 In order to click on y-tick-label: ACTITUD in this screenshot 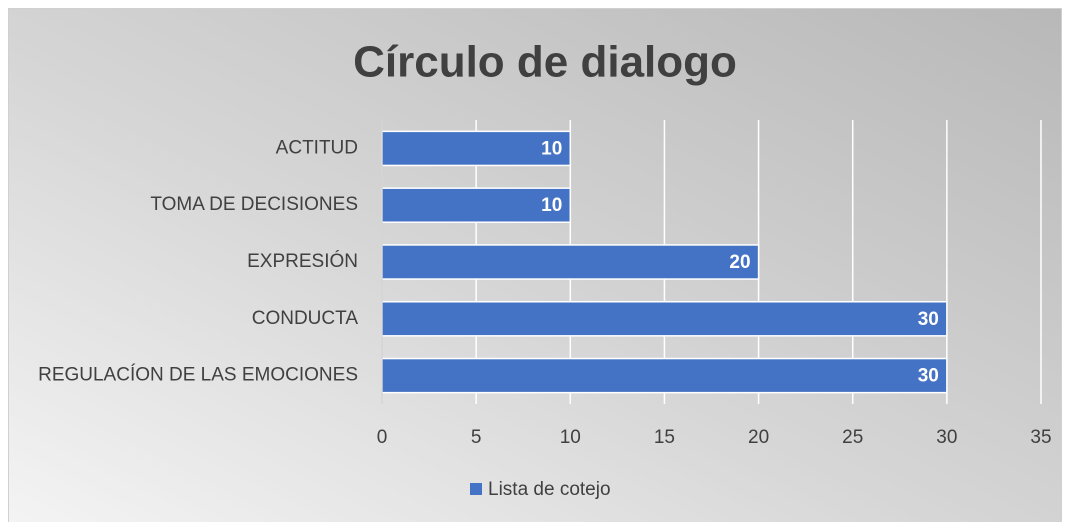, I will do `click(317, 147)`.